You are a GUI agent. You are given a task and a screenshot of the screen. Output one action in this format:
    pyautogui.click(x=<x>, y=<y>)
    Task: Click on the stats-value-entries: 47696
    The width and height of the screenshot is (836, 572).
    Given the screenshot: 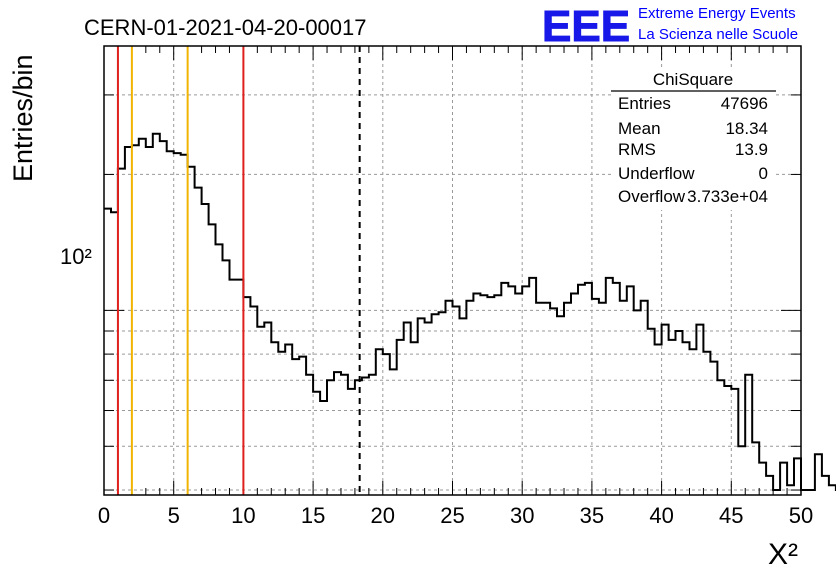 What is the action you would take?
    pyautogui.click(x=744, y=103)
    